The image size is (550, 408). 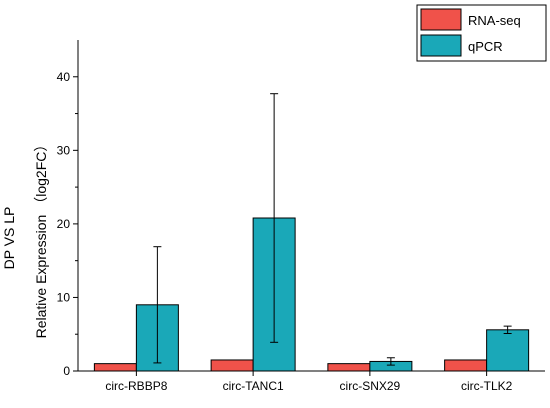 What do you see at coordinates (494, 20) in the screenshot?
I see `legend-label-rna-seq: RNA-seq` at bounding box center [494, 20].